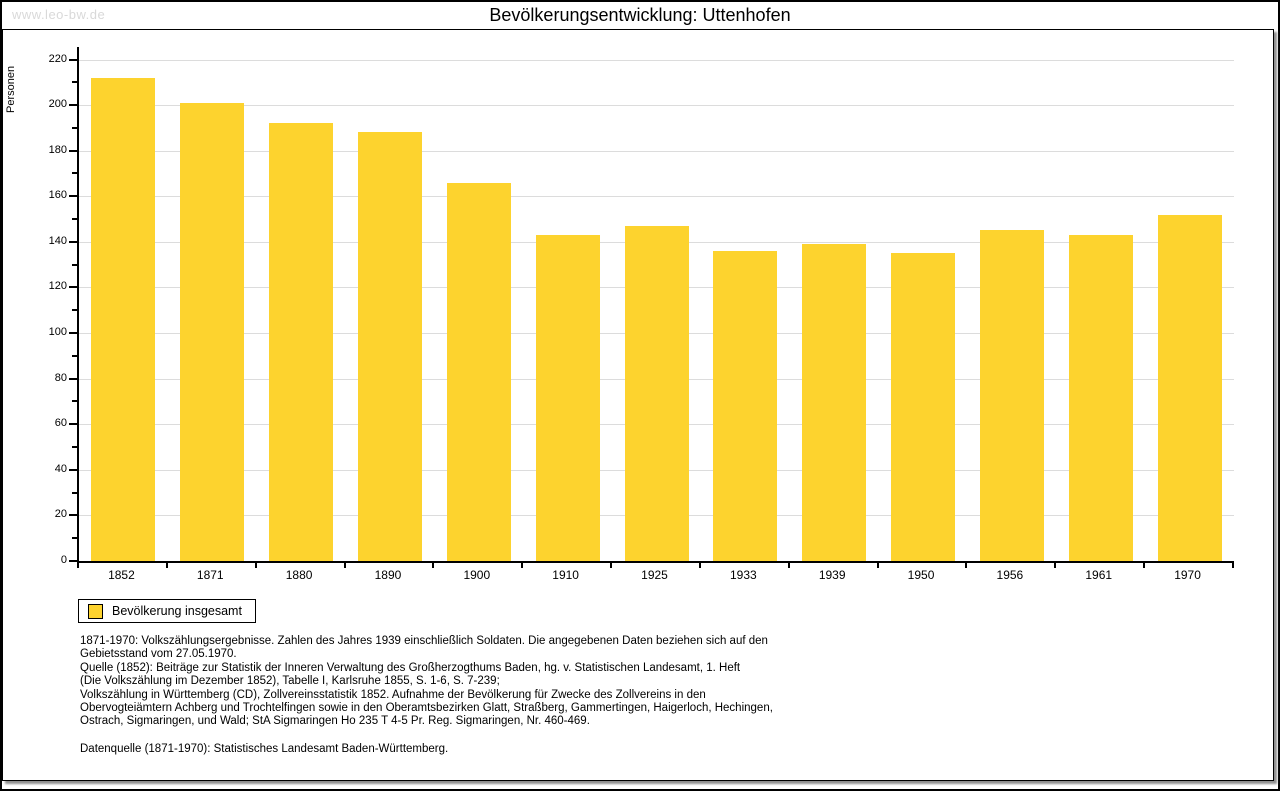 The image size is (1280, 791). What do you see at coordinates (478, 371) in the screenshot?
I see `bar-1900` at bounding box center [478, 371].